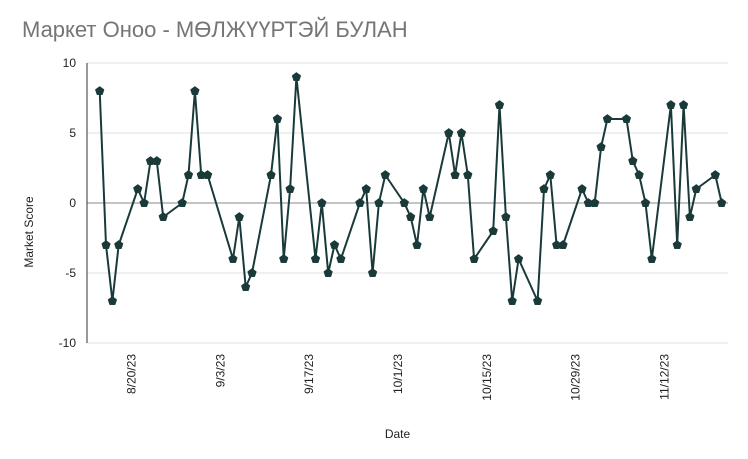  I want to click on x-tick-label: 9/17/23, so click(309, 374).